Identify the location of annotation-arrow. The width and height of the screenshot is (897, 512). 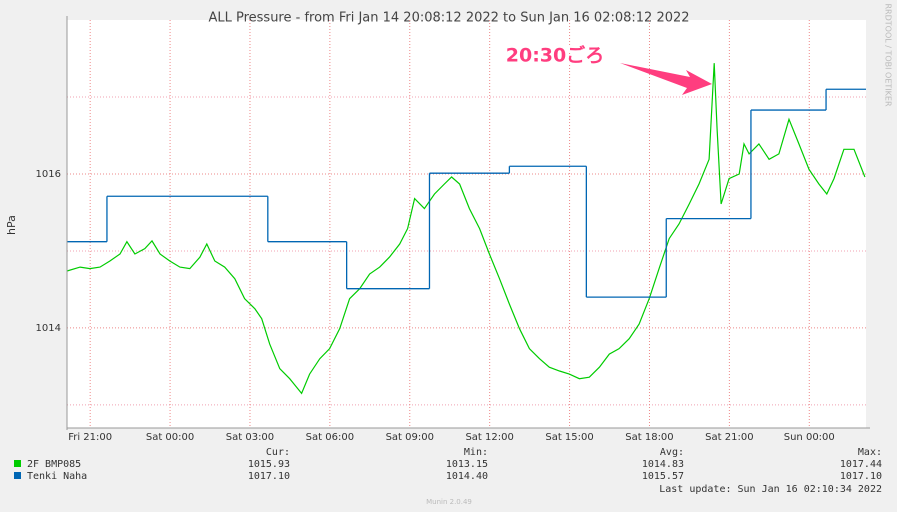
(666, 79).